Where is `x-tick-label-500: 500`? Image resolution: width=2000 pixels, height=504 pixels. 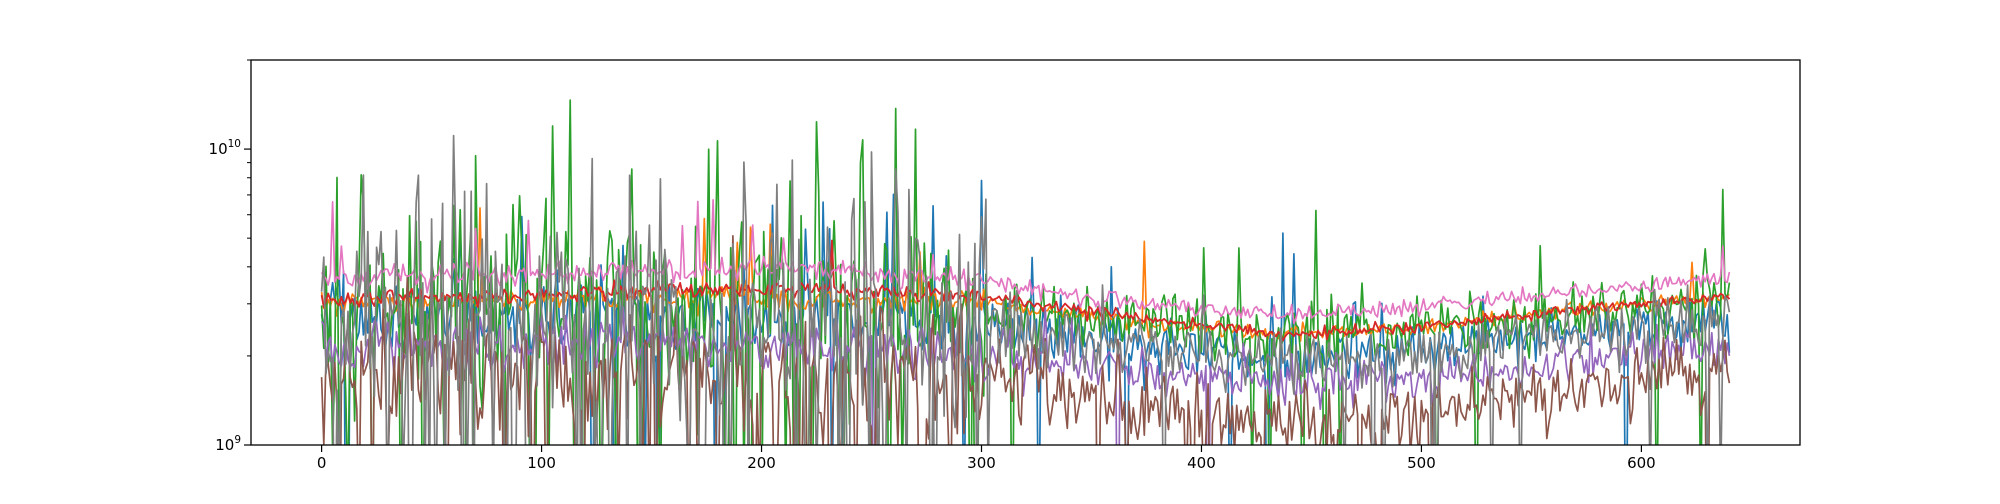
x-tick-label-500: 500 is located at coordinates (1421, 463).